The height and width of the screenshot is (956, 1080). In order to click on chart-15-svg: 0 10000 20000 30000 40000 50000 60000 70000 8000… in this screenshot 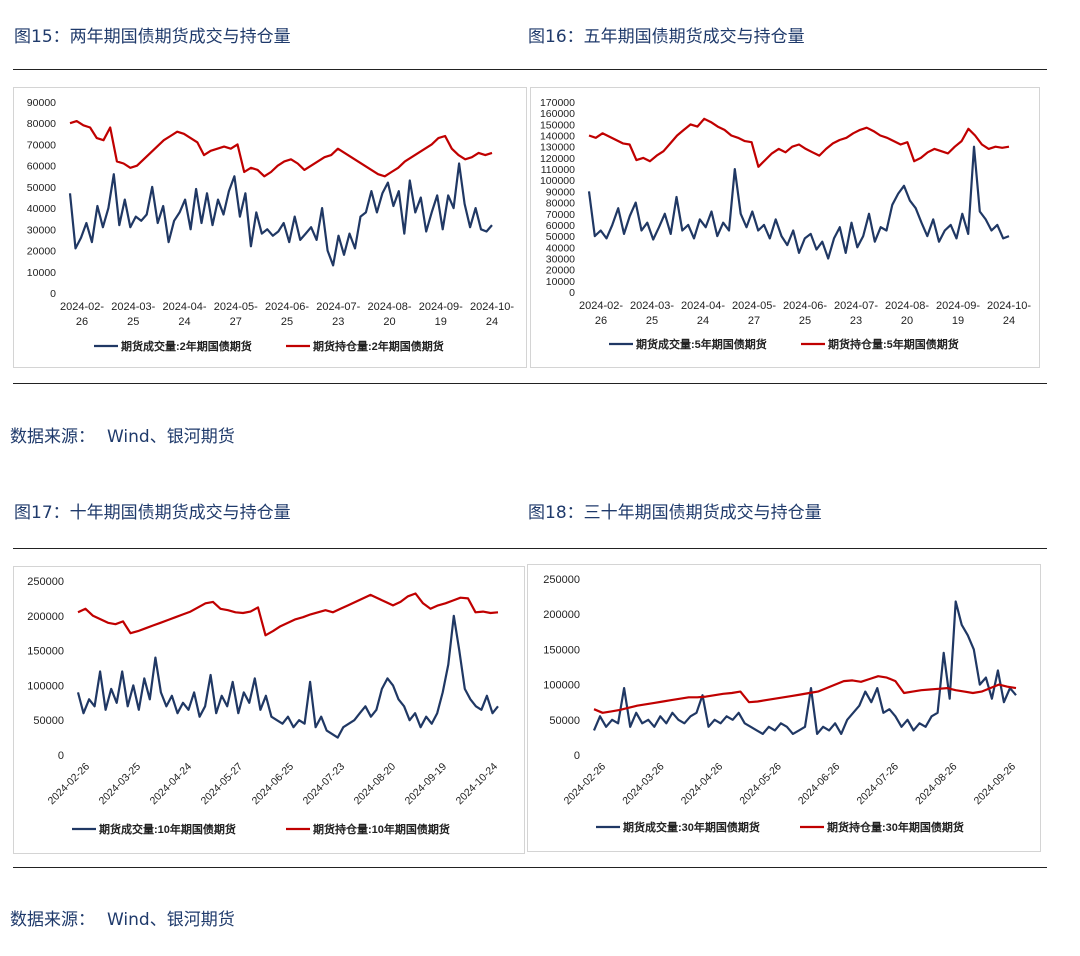, I will do `click(271, 225)`.